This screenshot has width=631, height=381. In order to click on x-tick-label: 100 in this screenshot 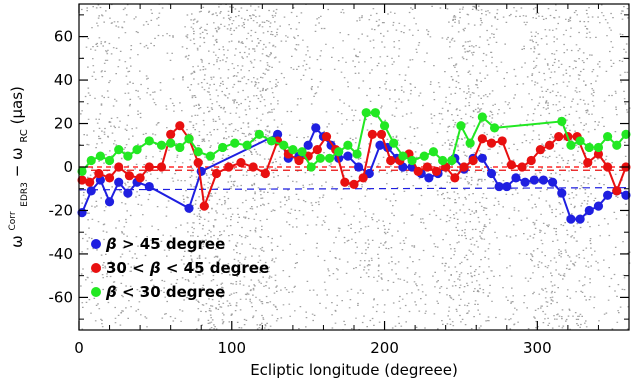, I will do `click(231, 348)`.